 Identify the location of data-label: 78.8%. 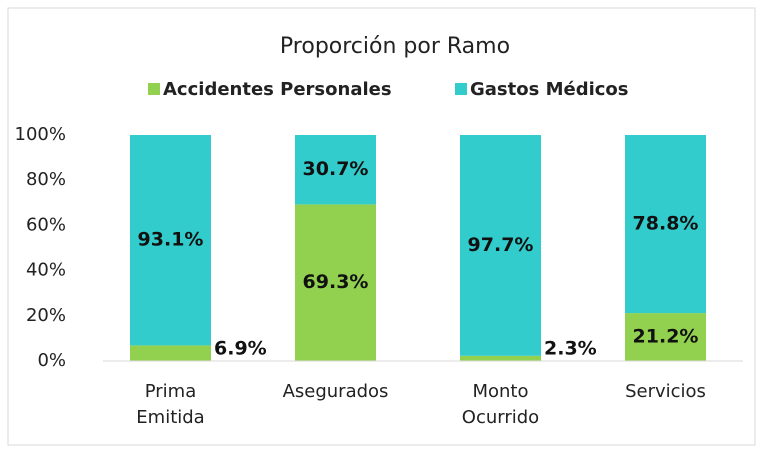
(666, 224).